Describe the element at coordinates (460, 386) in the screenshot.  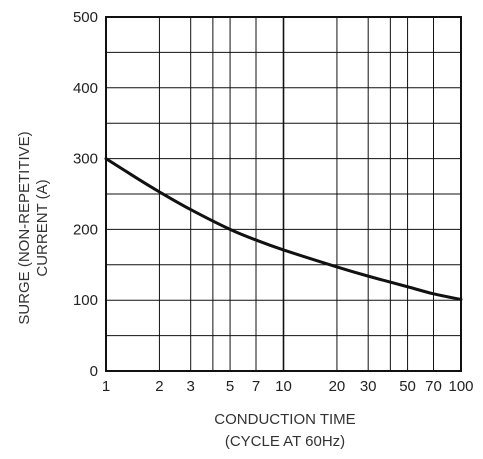
I see `x-tick-label-100: 100` at that location.